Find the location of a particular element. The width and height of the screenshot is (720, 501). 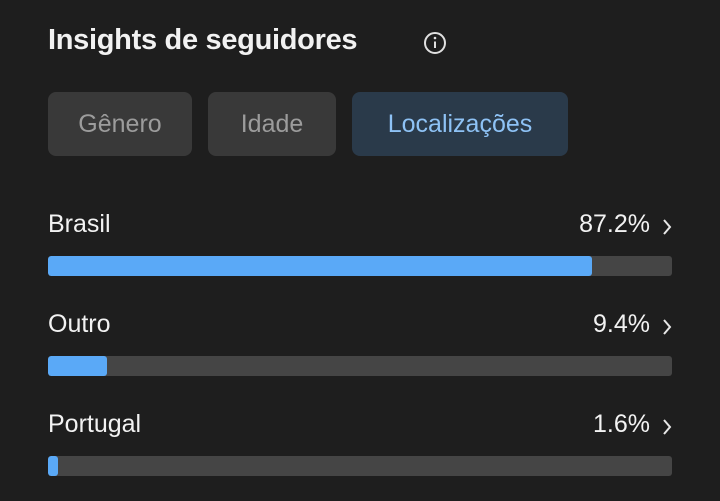

location-percent: 9.4% is located at coordinates (621, 324).